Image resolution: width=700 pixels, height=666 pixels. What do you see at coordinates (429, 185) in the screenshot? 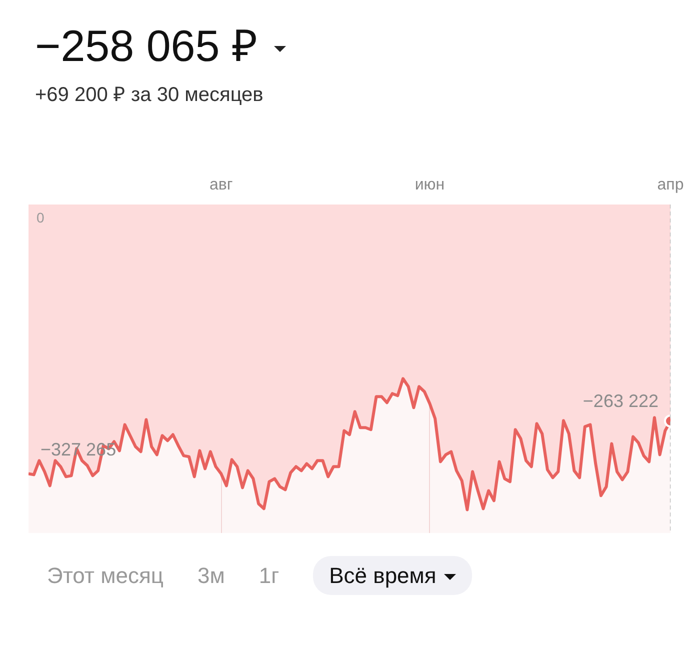
I see `x-tick-label: июн` at bounding box center [429, 185].